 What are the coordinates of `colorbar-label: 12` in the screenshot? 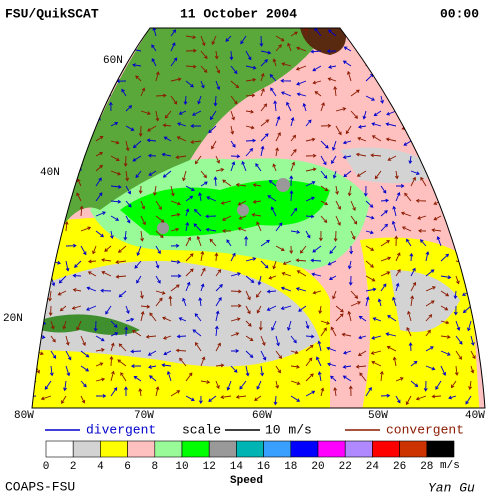 It's located at (209, 467).